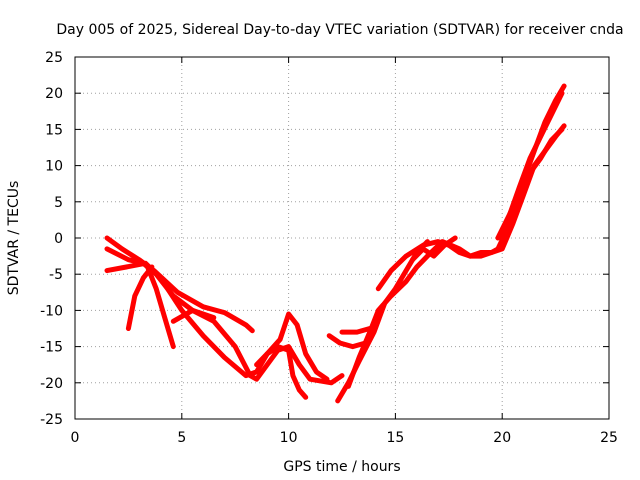 Image resolution: width=640 pixels, height=480 pixels. Describe the element at coordinates (54, 167) in the screenshot. I see `y-tick-label: 10` at that location.